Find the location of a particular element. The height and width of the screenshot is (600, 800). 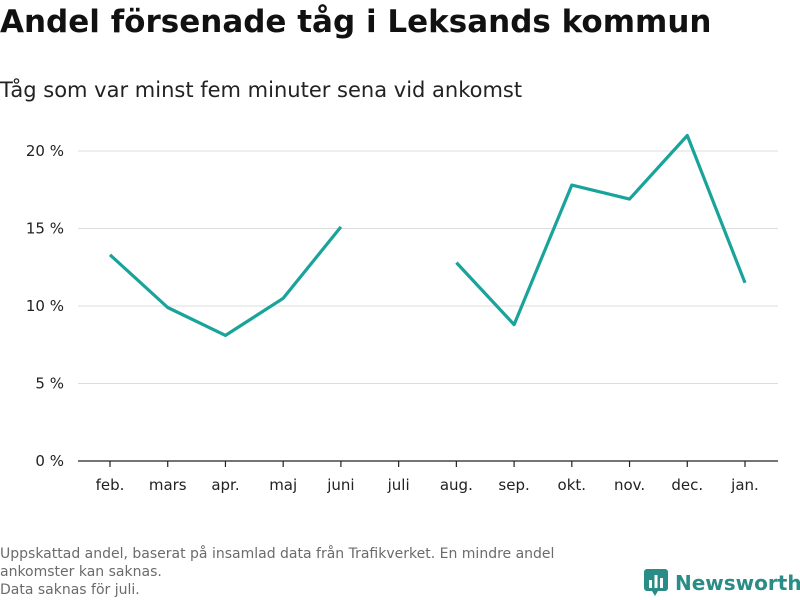

y-tick-label: 20 % is located at coordinates (45, 151).